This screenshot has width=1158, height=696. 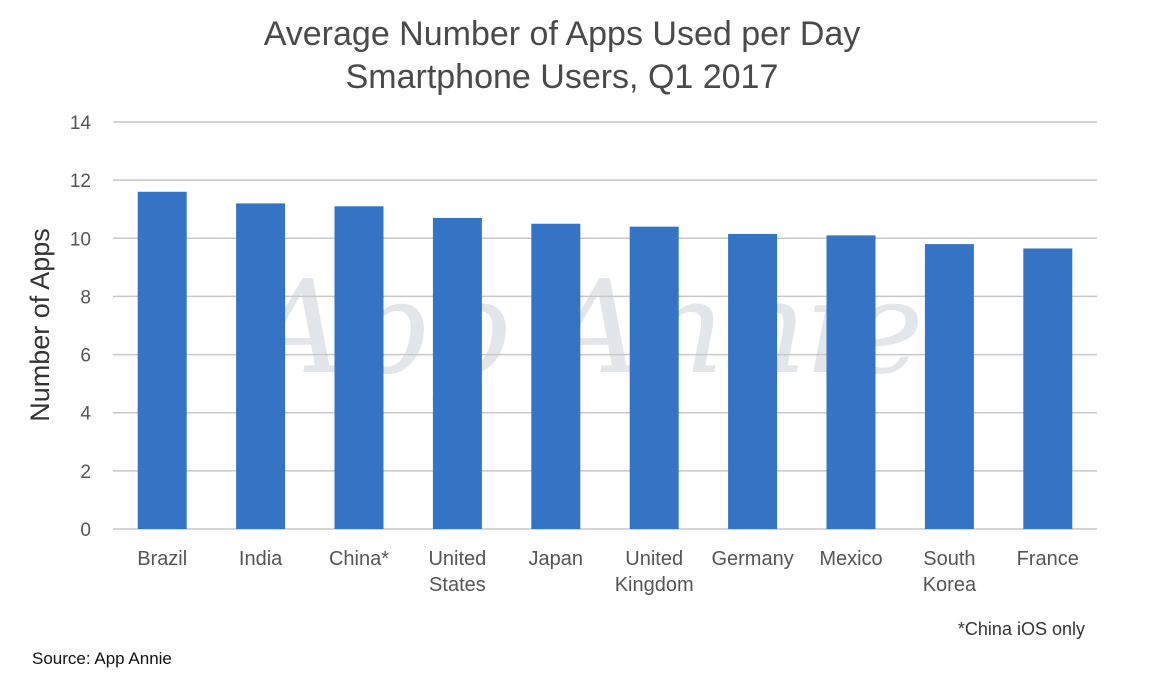 What do you see at coordinates (752, 559) in the screenshot?
I see `x-tick-label: Germany` at bounding box center [752, 559].